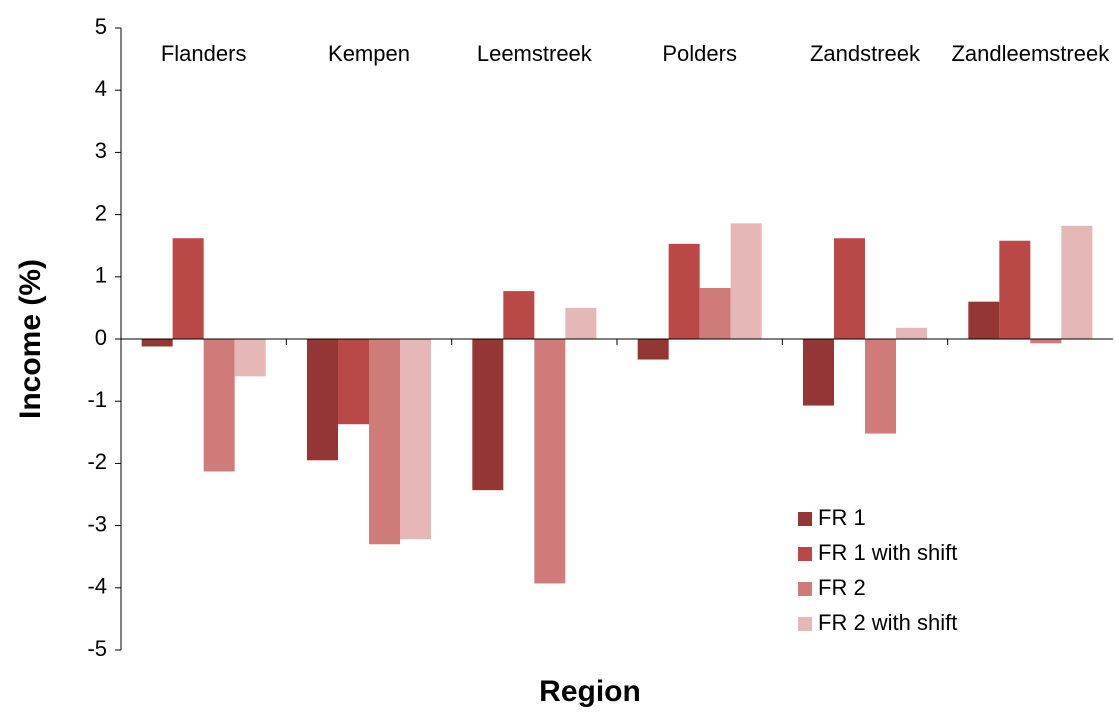  What do you see at coordinates (535, 53) in the screenshot?
I see `category-label: Leemstreek` at bounding box center [535, 53].